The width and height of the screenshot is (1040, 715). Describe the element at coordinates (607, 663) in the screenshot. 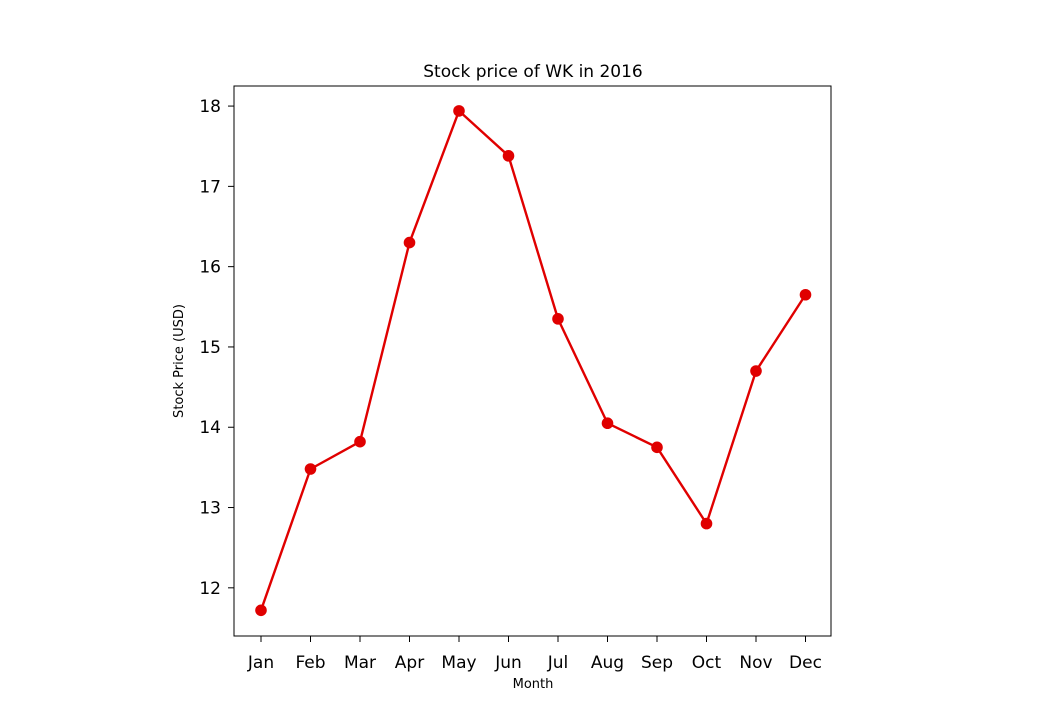

I see `x-tick-label: Aug` at that location.